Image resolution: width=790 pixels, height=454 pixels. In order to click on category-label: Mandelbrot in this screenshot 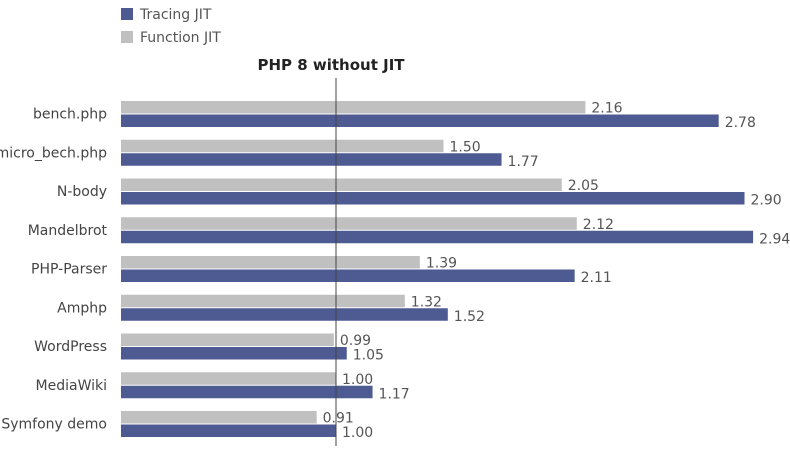, I will do `click(68, 231)`.